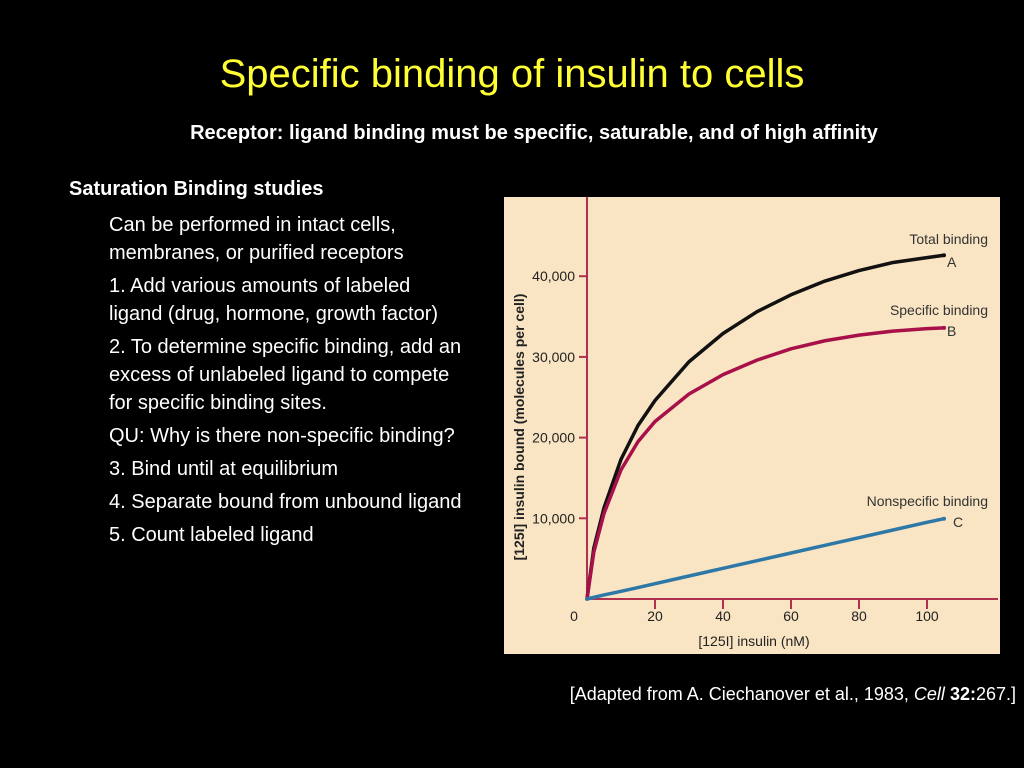 The height and width of the screenshot is (768, 1024). Describe the element at coordinates (723, 616) in the screenshot. I see `x-tick-label: 40` at that location.